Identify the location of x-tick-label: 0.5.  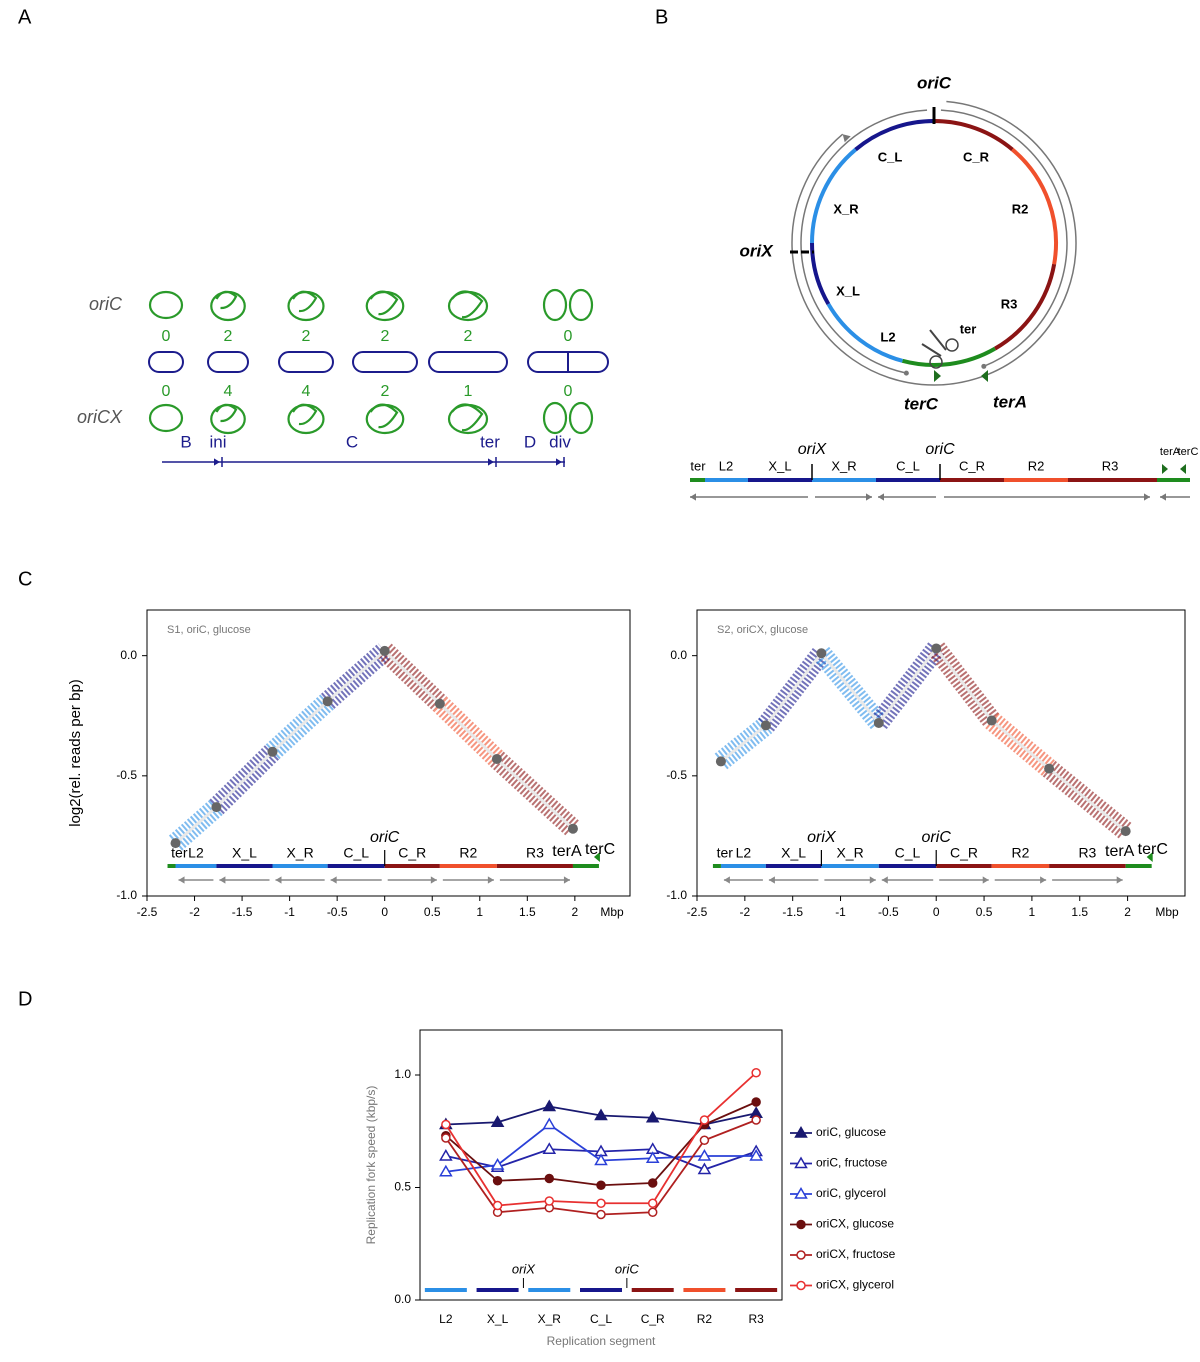
(432, 912).